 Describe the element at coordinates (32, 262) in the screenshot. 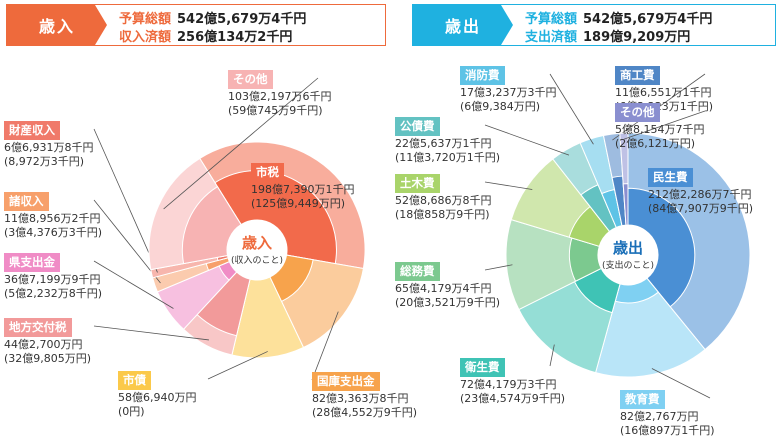

I see `pie0-label-4: 県支出金` at that location.